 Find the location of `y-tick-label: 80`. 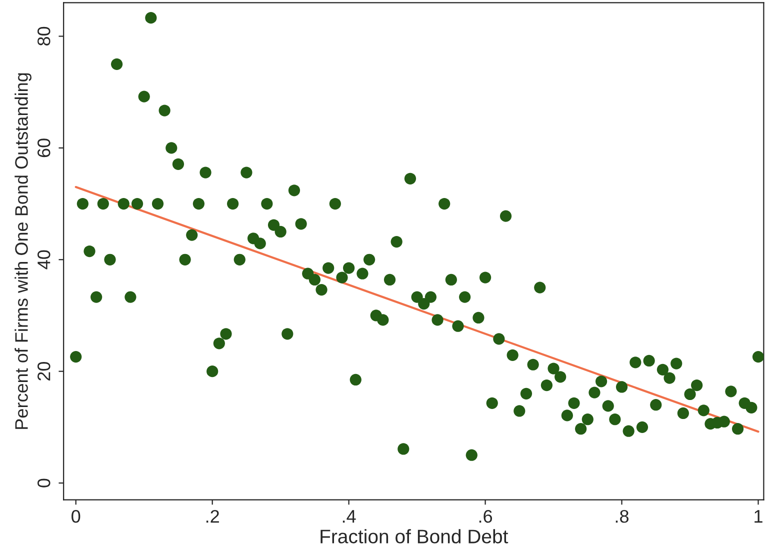

y-tick-label: 80 is located at coordinates (44, 36).